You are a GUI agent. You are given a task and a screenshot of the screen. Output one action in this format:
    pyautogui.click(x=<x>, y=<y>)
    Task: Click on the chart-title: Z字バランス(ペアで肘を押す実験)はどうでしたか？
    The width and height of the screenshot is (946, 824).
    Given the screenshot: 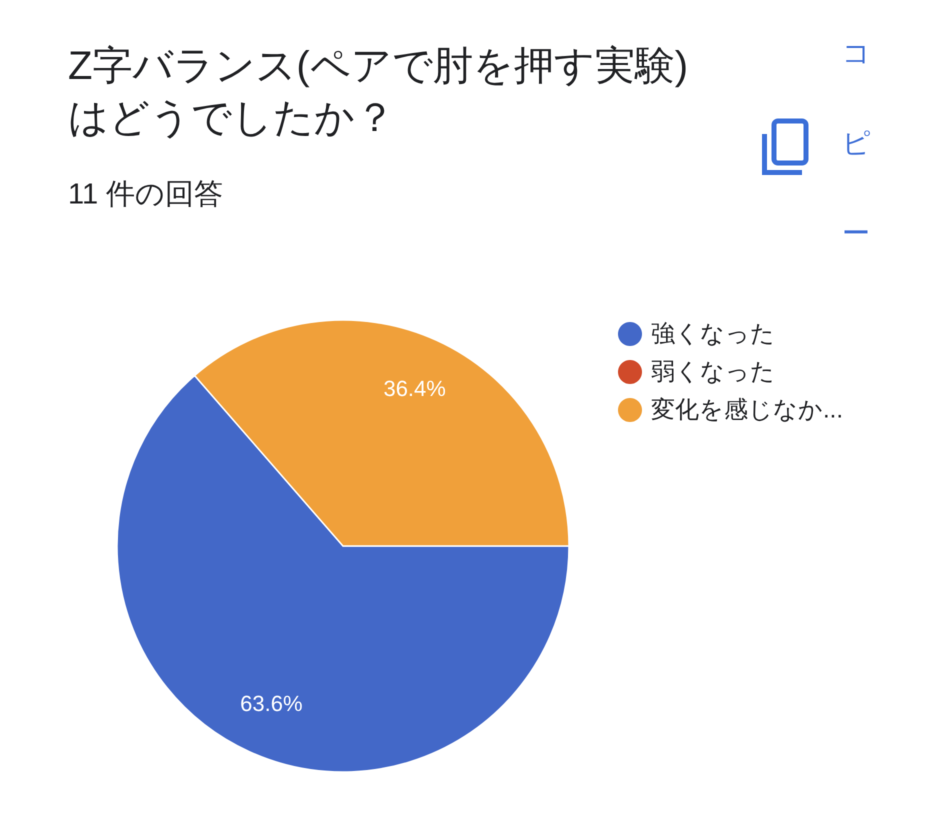 What is the action you would take?
    pyautogui.click(x=378, y=92)
    